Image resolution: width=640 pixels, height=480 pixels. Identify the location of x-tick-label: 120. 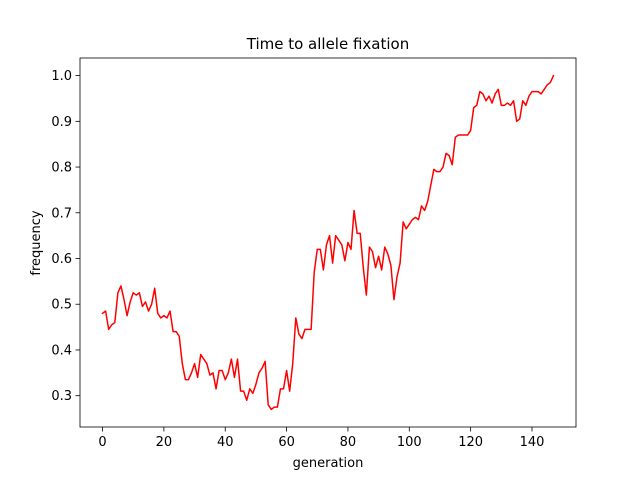
(470, 442).